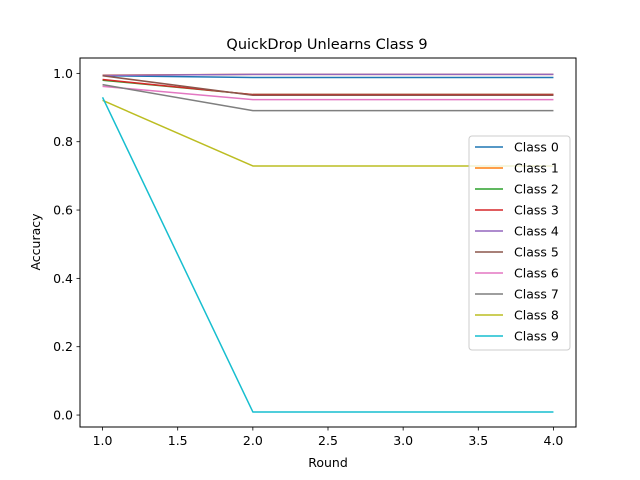 The width and height of the screenshot is (640, 480). Describe the element at coordinates (536, 273) in the screenshot. I see `legend-label: Class 6` at that location.